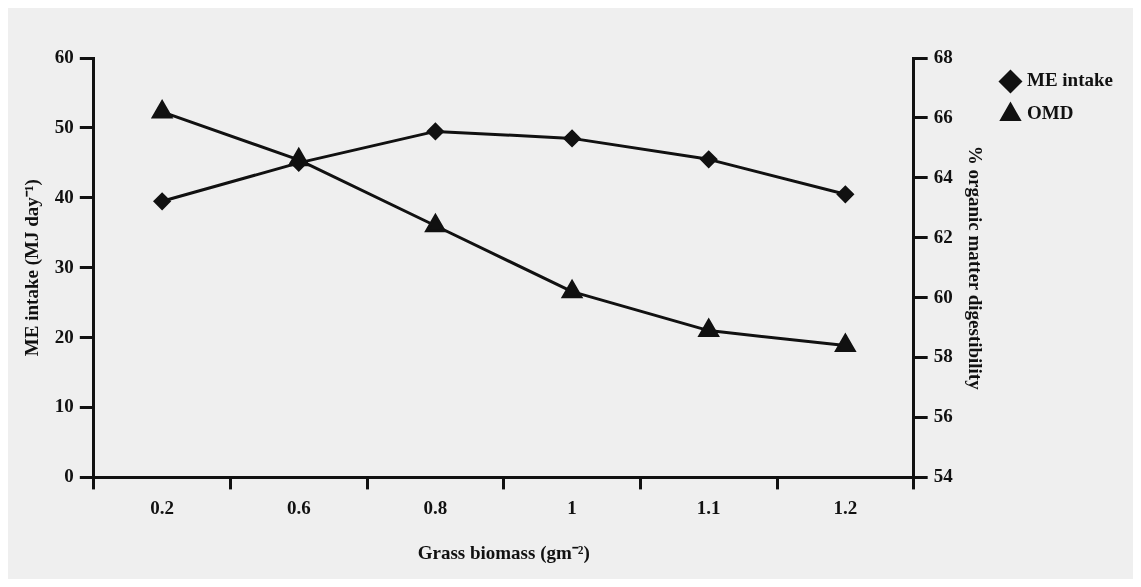 Image resolution: width=1141 pixels, height=587 pixels. What do you see at coordinates (572, 507) in the screenshot?
I see `x-tick-label: 1` at bounding box center [572, 507].